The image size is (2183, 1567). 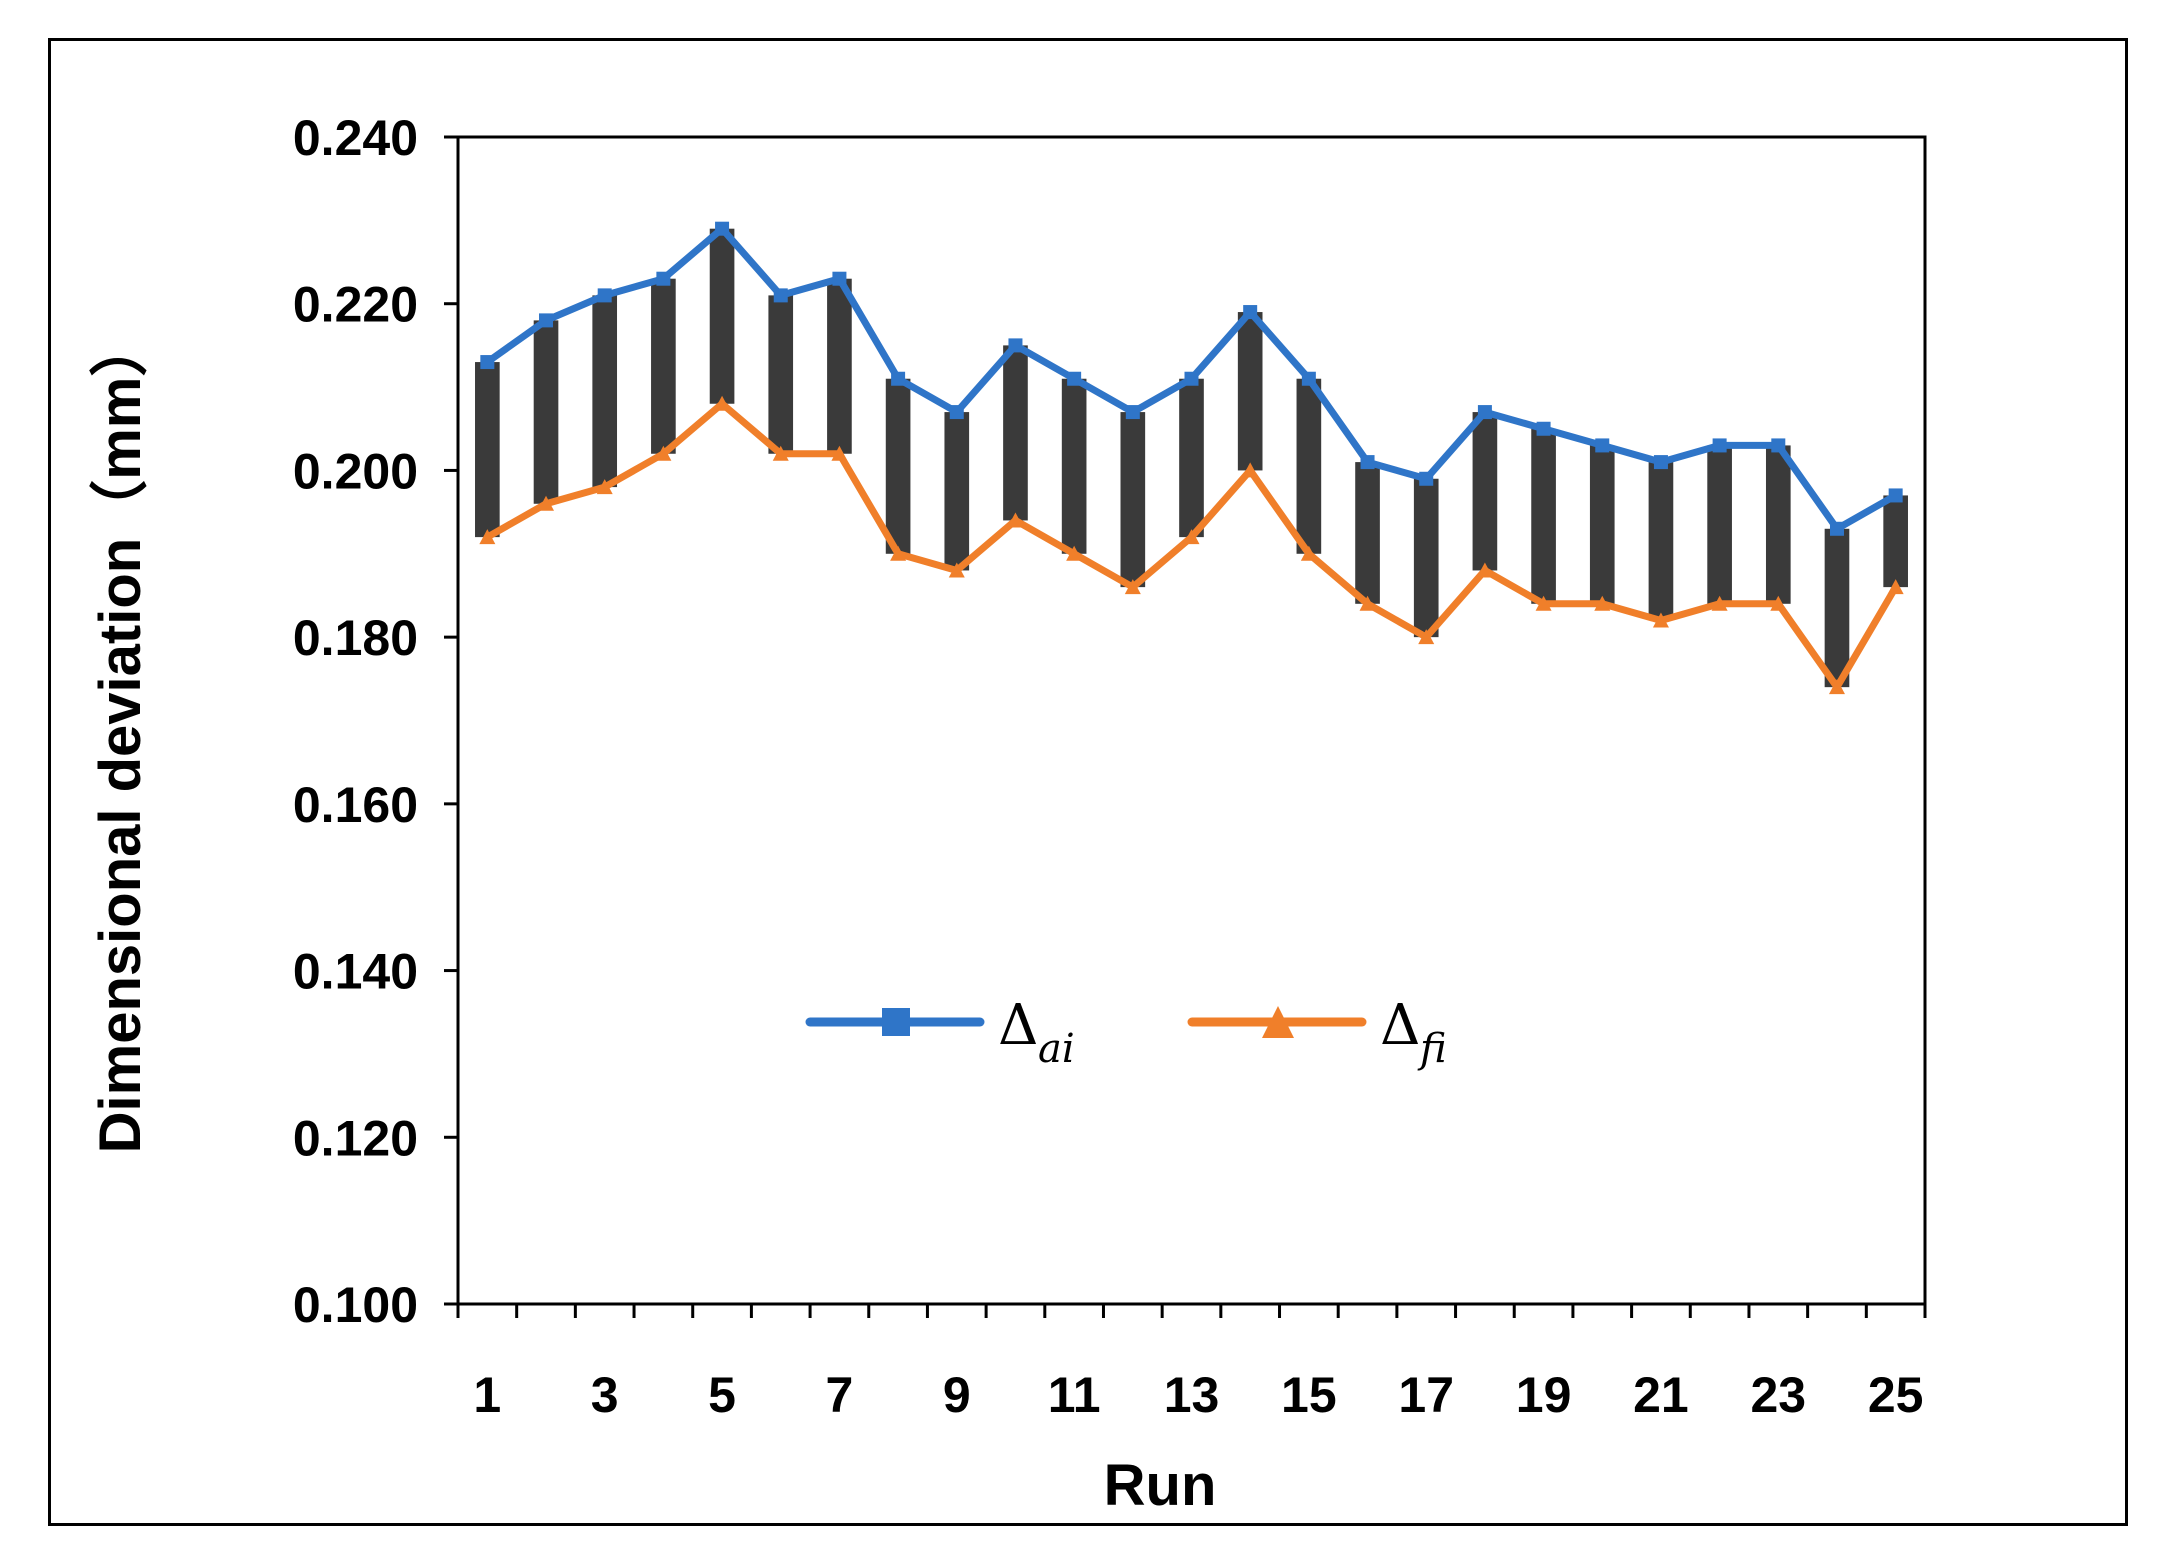 What do you see at coordinates (375, 721) in the screenshot?
I see `y-axis: 0.100 0.120 0.140 0.160 0.180 0.200 0.220 0.240` at bounding box center [375, 721].